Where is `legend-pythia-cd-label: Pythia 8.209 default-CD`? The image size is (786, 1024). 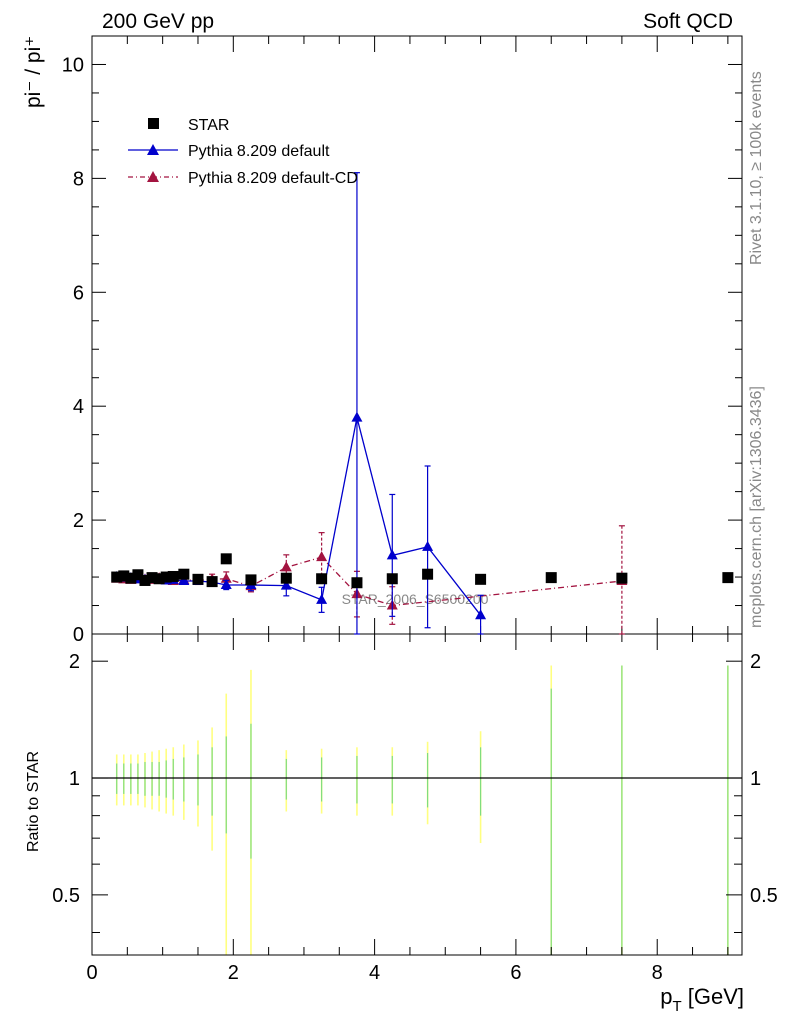 legend-pythia-cd-label: Pythia 8.209 default-CD is located at coordinates (273, 178).